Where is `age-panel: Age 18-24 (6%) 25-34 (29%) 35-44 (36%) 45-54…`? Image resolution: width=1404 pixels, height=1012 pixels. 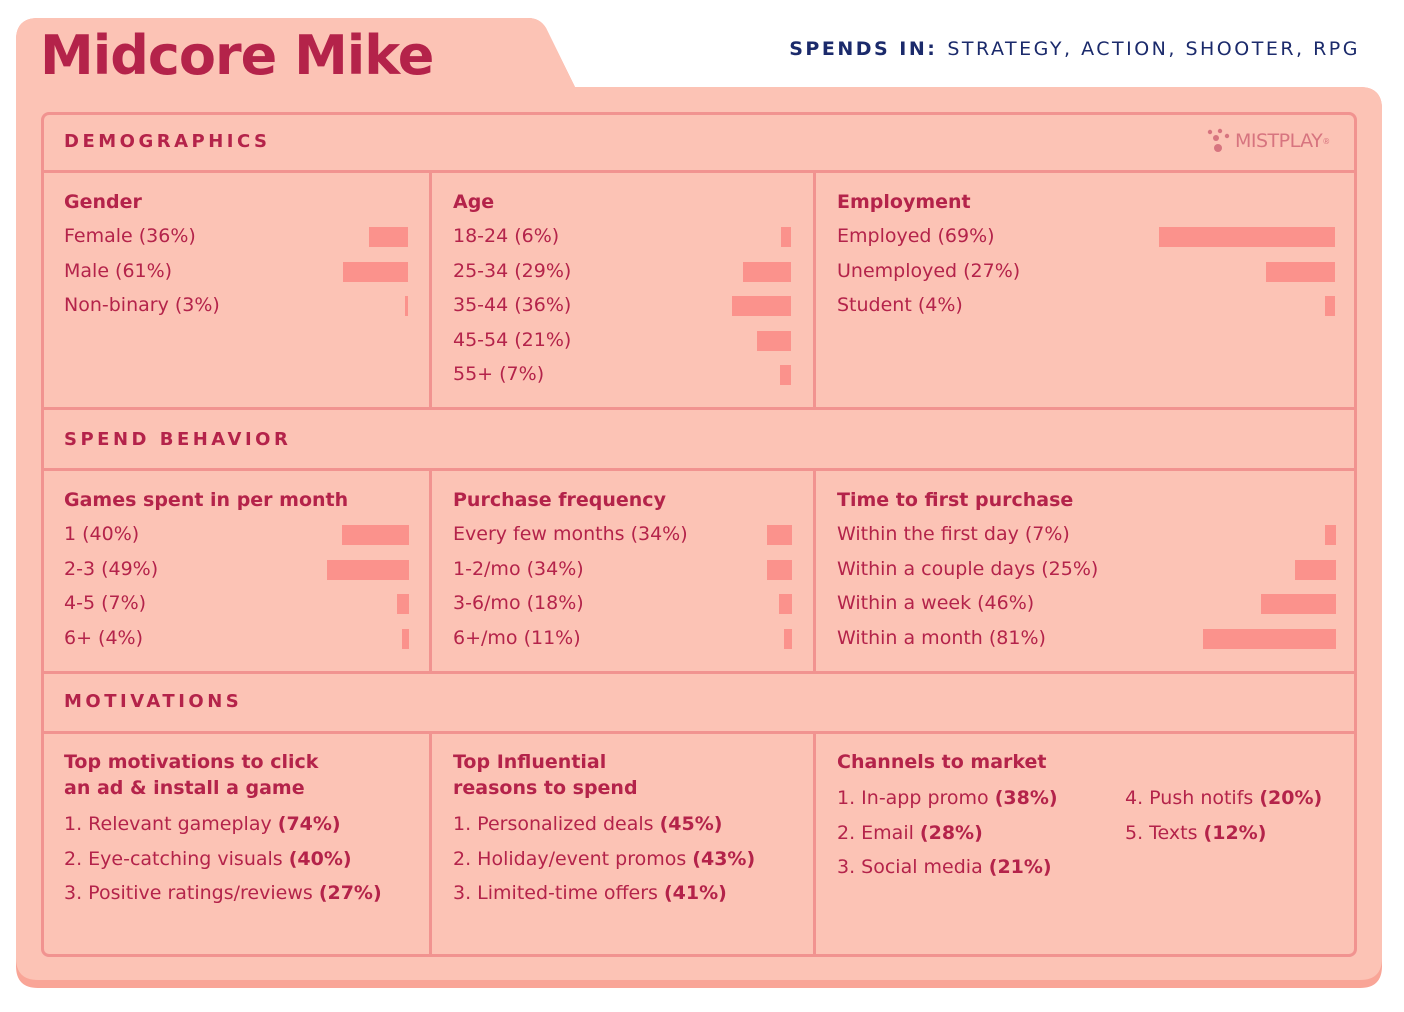 age-panel: Age 18-24 (6%) 25-34 (29%) 35-44 (36%) 45-54… is located at coordinates (622, 291).